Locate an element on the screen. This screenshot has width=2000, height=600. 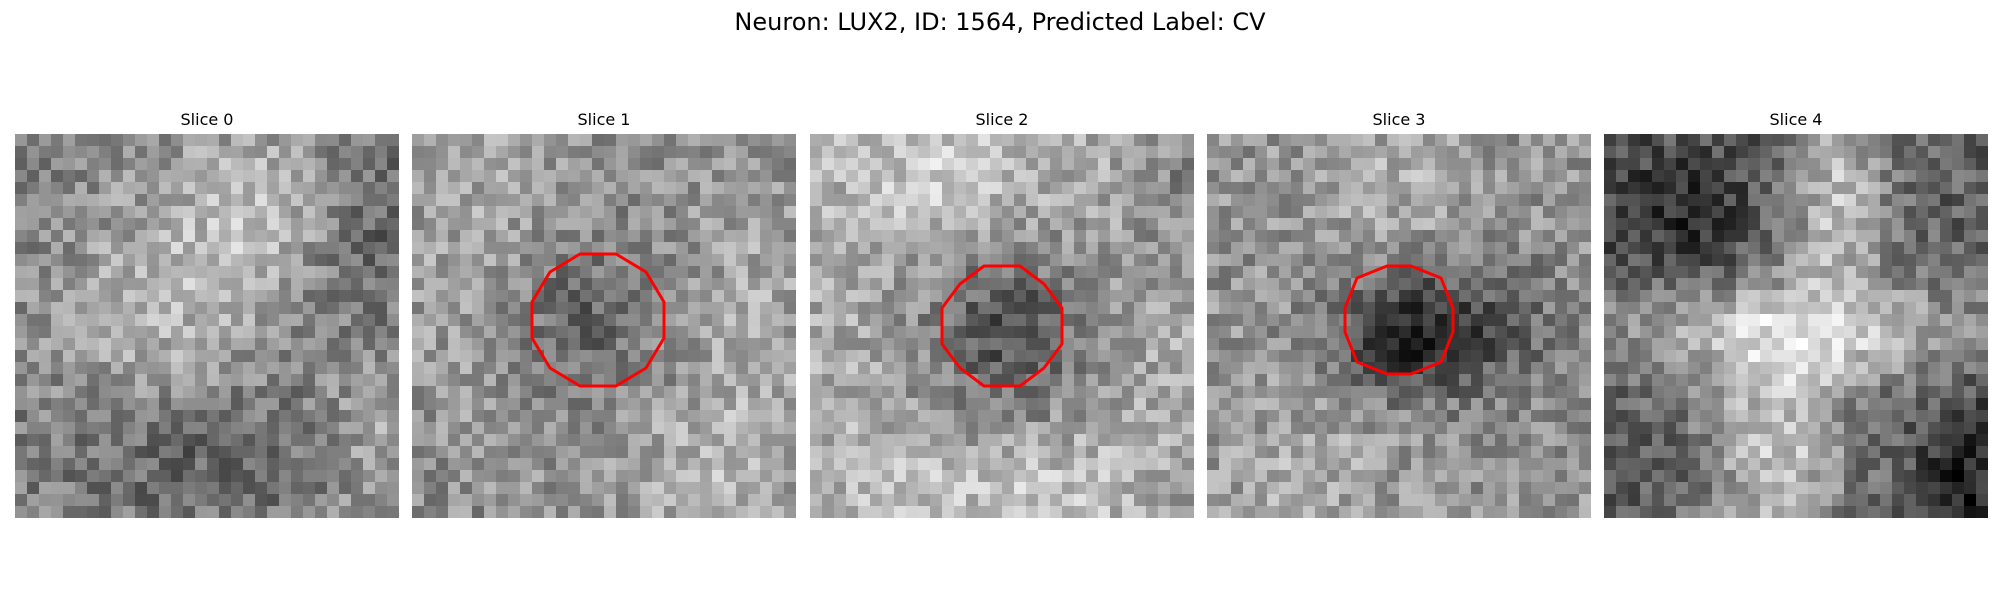
slice-title: Slice 1 is located at coordinates (604, 119).